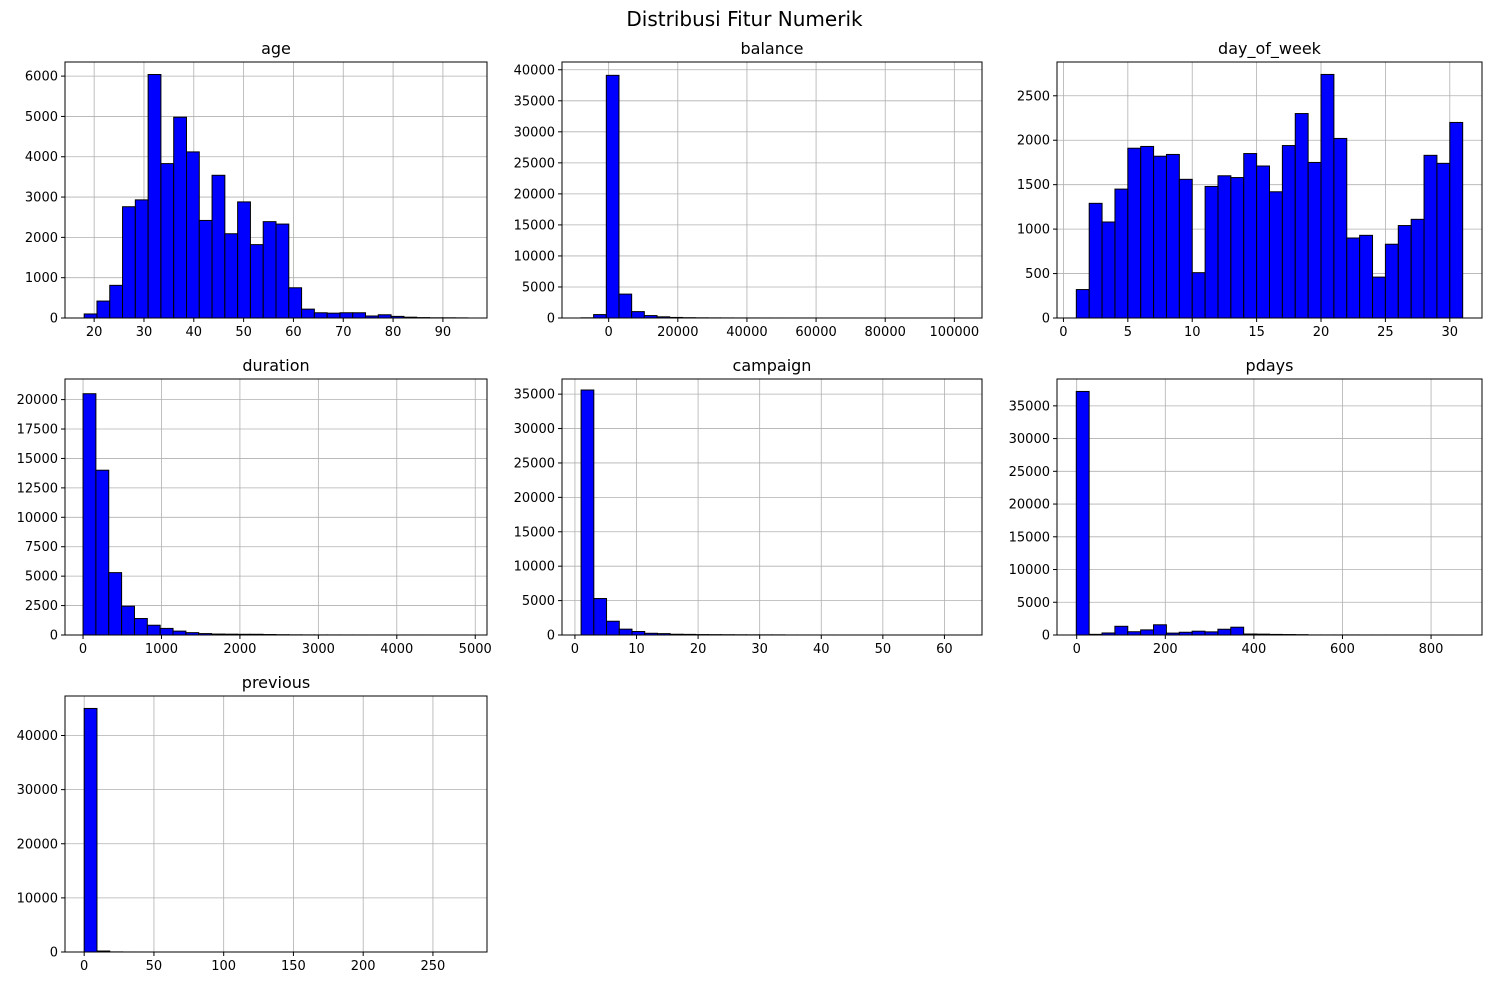 Image resolution: width=1489 pixels, height=985 pixels. I want to click on x-tick-label: 3000, so click(318, 649).